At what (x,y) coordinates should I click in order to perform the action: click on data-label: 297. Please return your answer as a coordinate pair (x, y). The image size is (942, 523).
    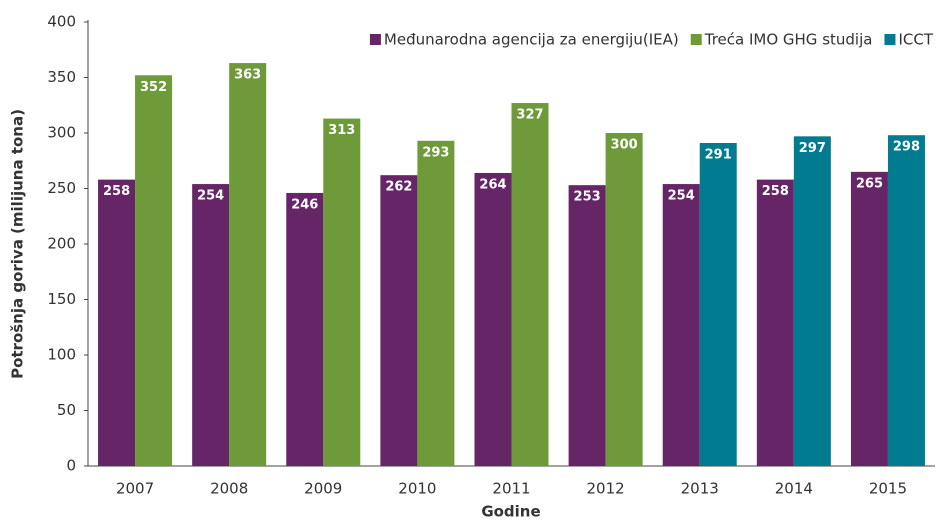
    Looking at the image, I should click on (812, 148).